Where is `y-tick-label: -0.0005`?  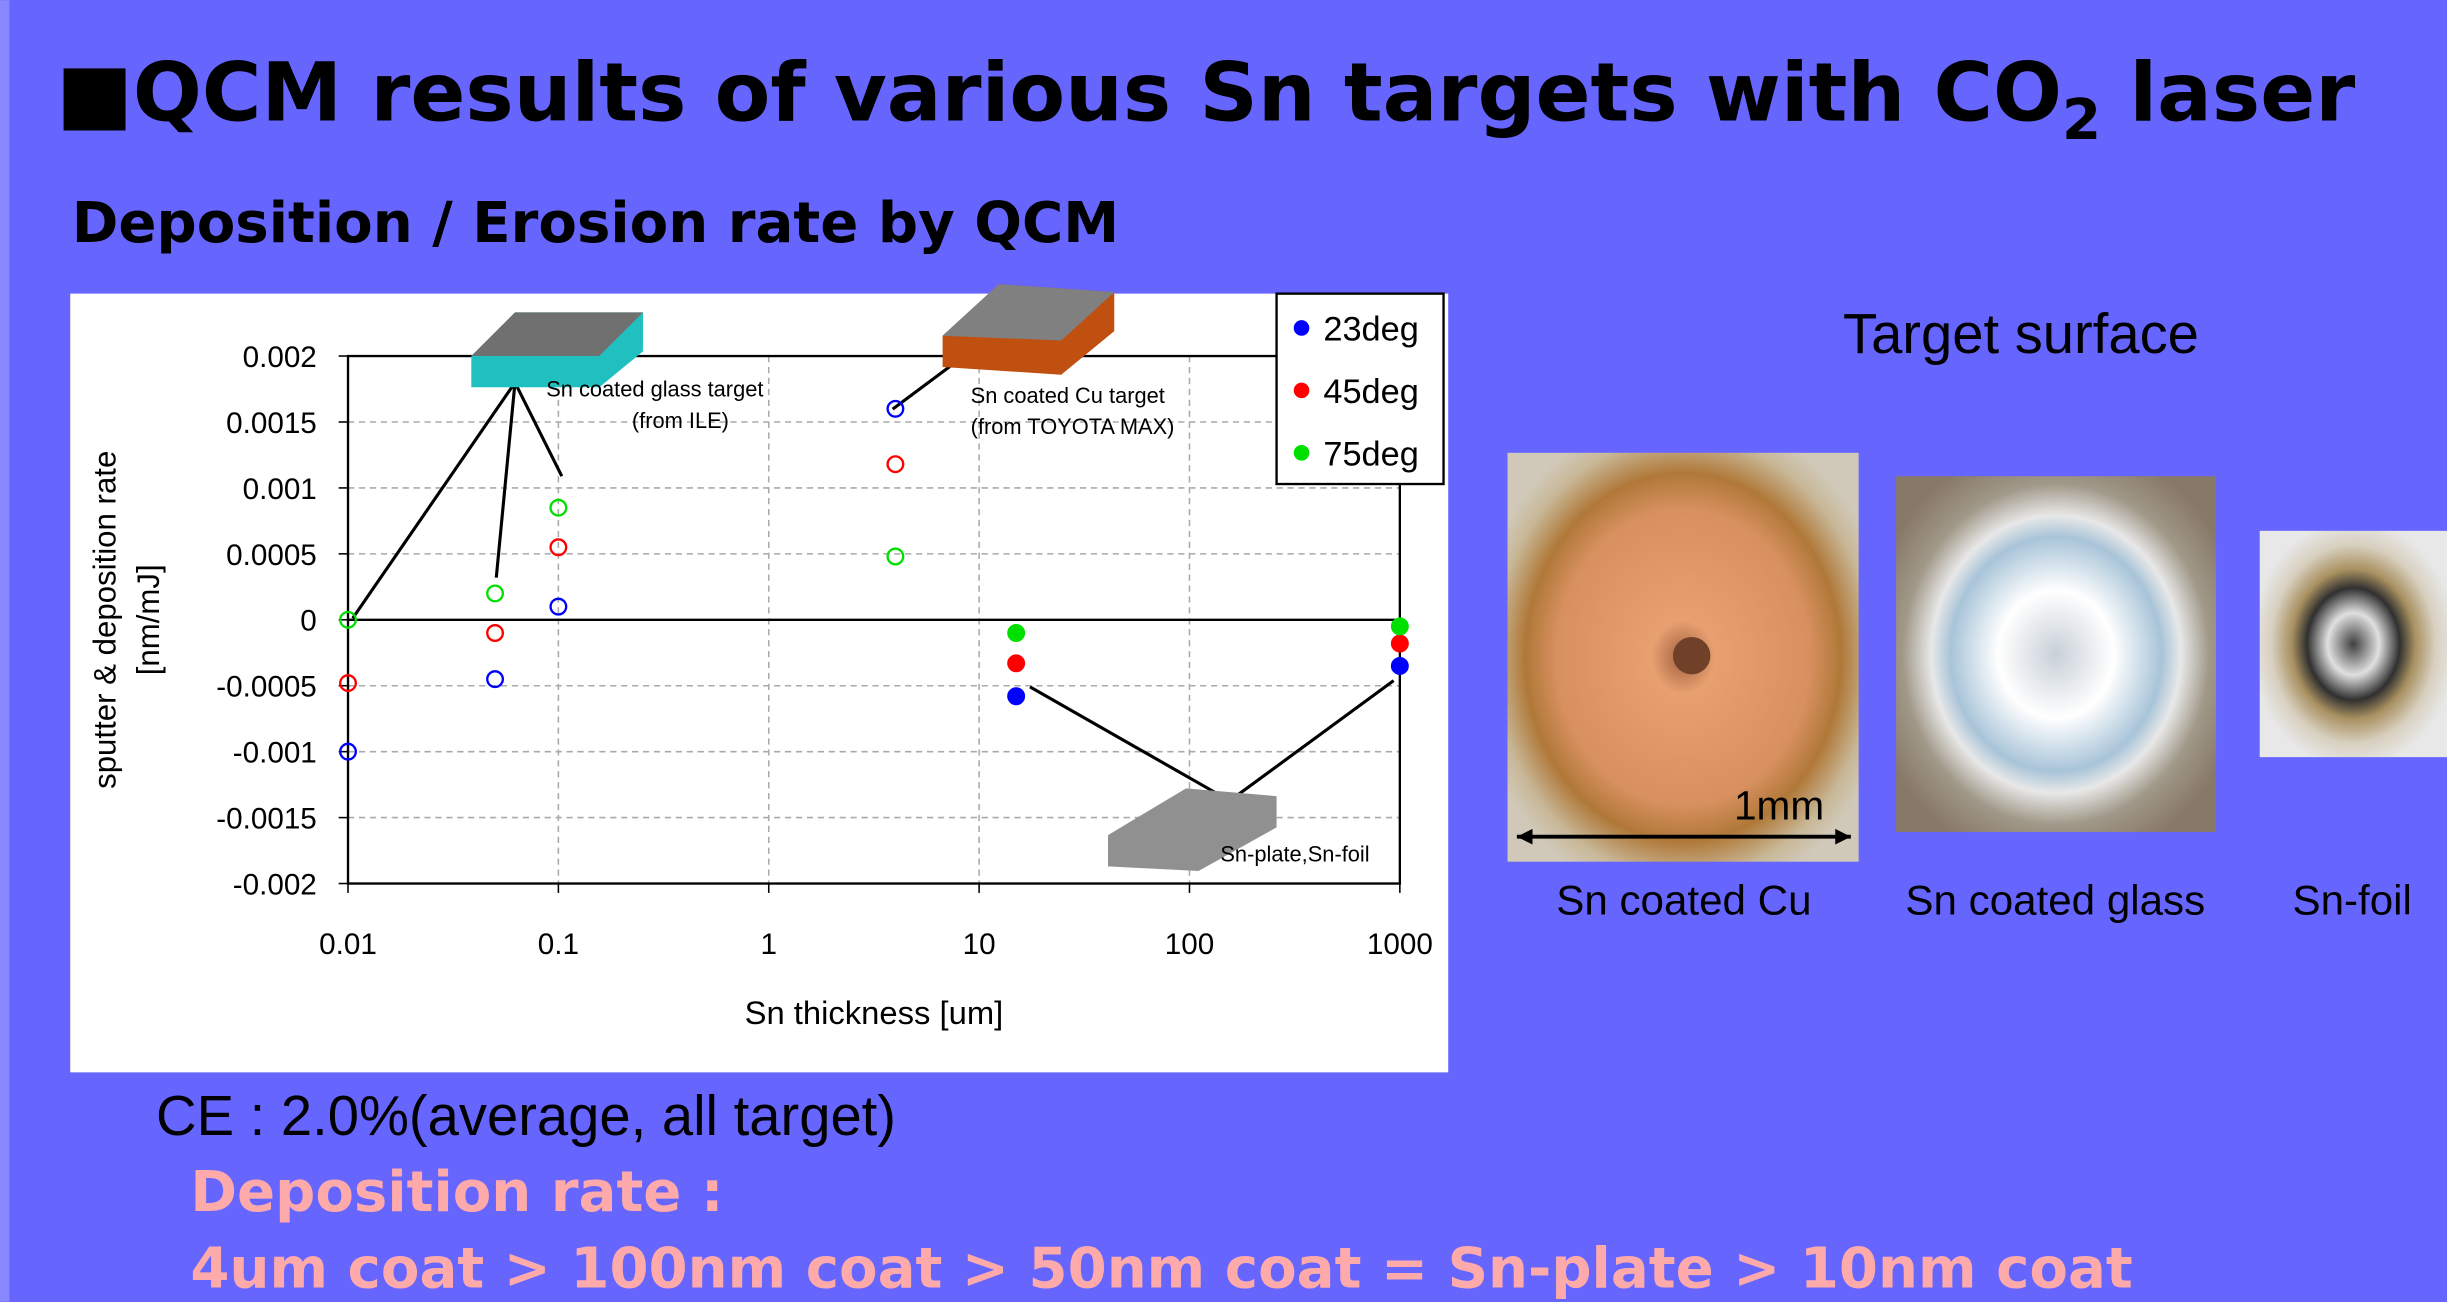
y-tick-label: -0.0005 is located at coordinates (266, 687).